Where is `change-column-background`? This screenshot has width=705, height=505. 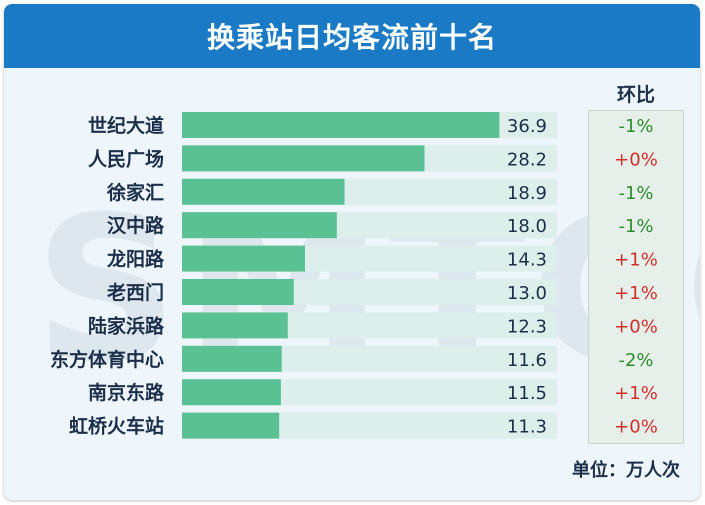 change-column-background is located at coordinates (636, 277).